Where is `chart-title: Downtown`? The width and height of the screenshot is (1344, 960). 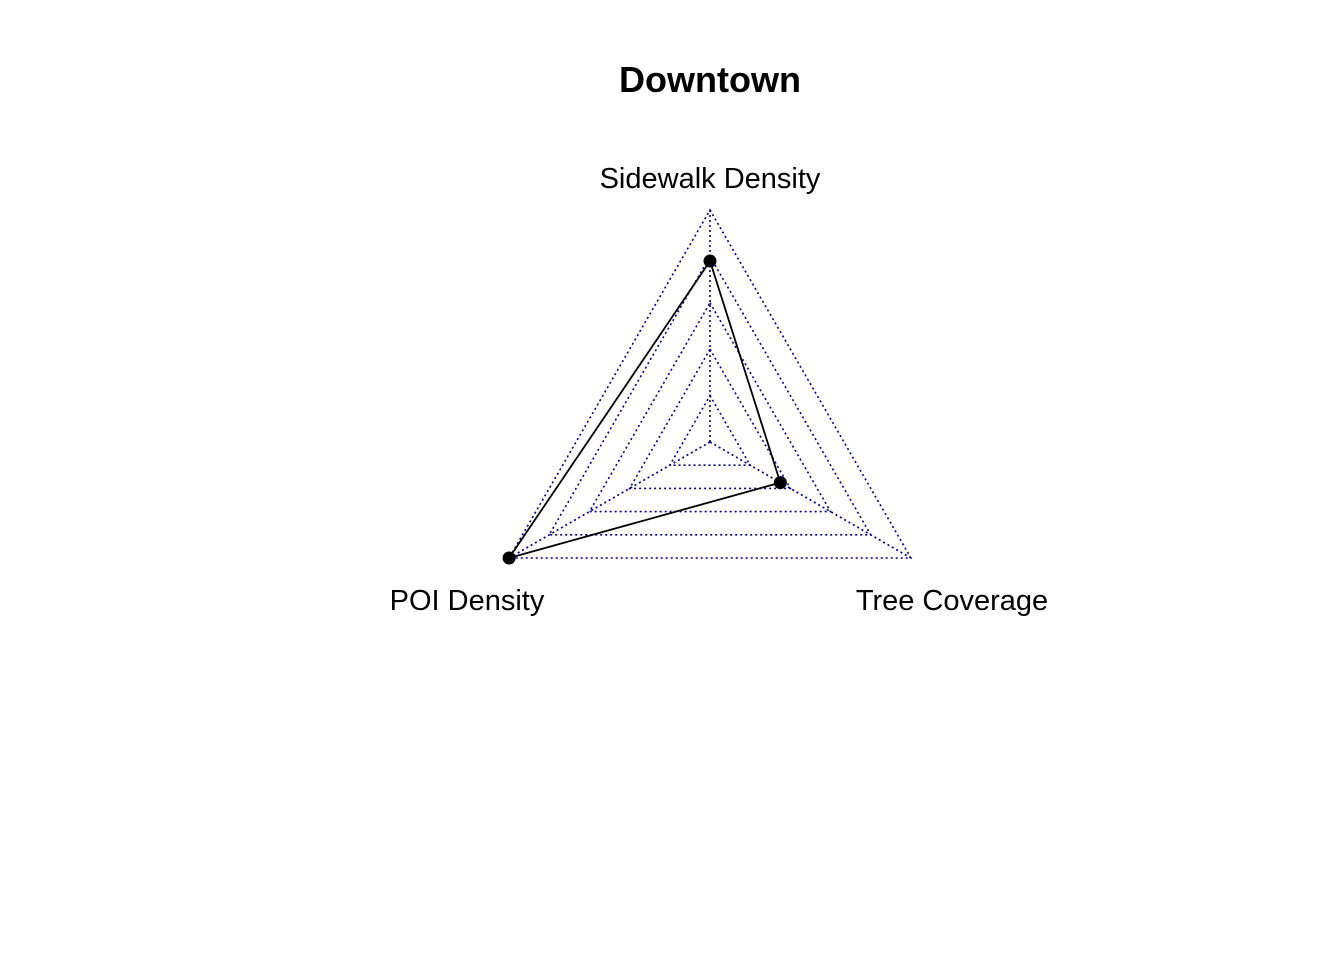
chart-title: Downtown is located at coordinates (710, 79).